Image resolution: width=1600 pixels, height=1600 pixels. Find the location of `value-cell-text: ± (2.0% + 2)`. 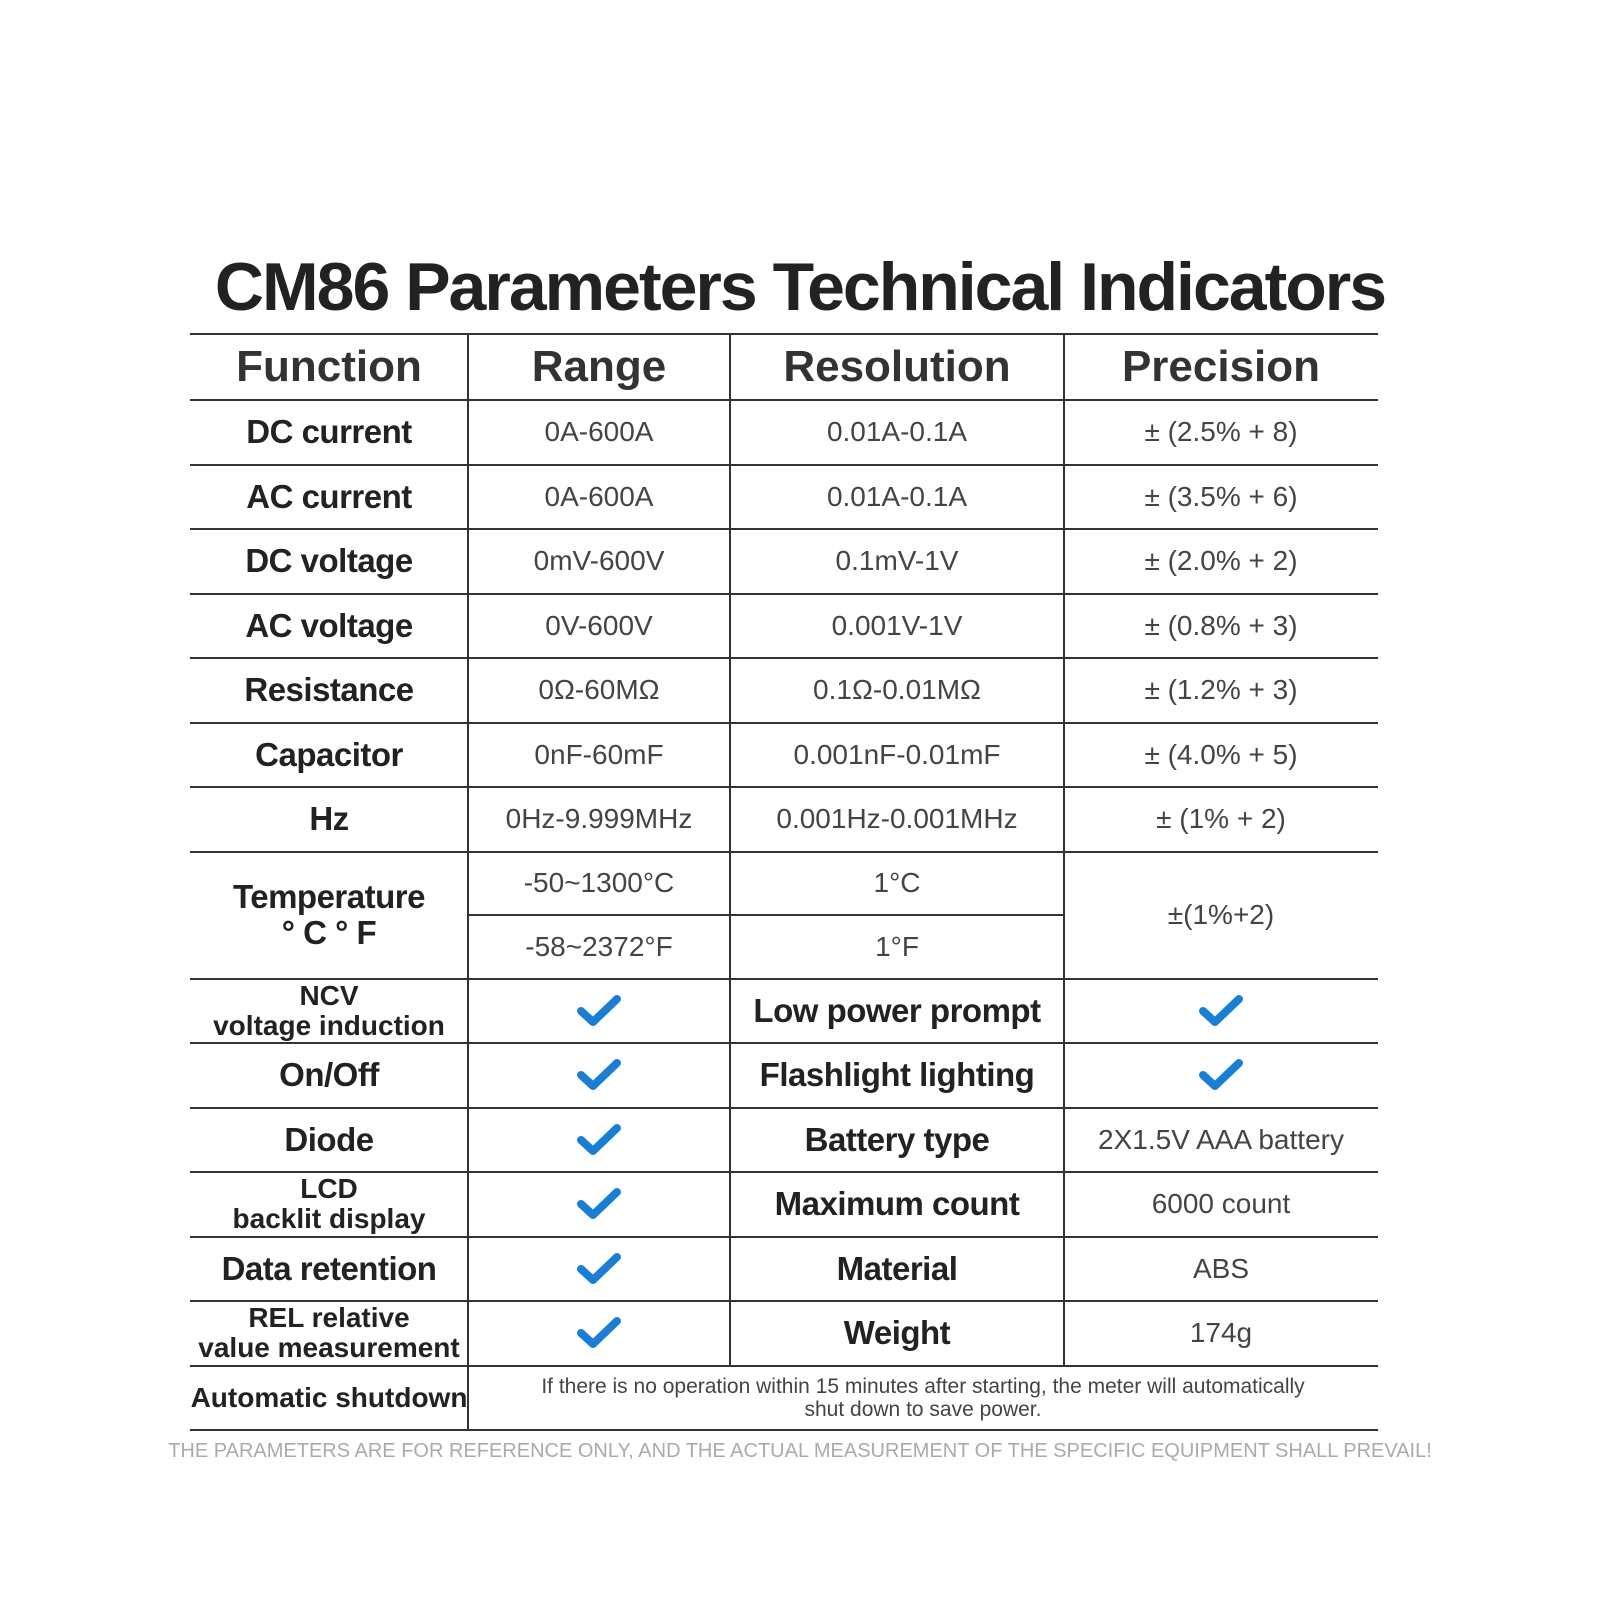

value-cell-text: ± (2.0% + 2) is located at coordinates (1221, 561).